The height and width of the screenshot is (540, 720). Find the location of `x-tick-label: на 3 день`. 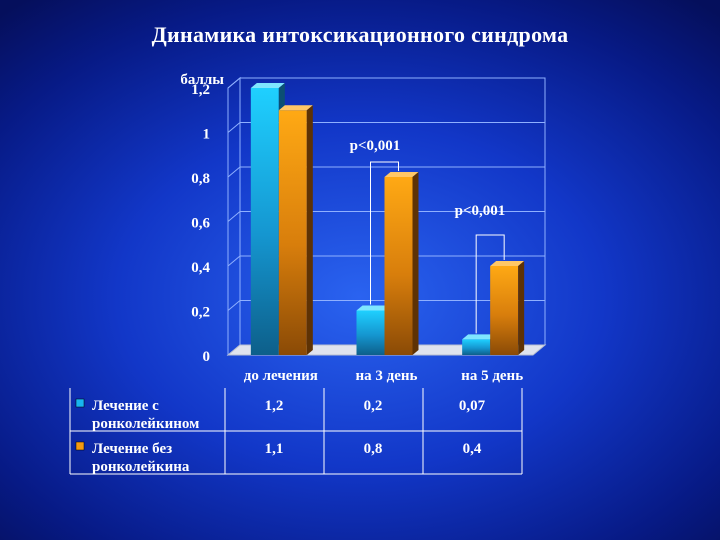

x-tick-label: на 3 день is located at coordinates (387, 376).